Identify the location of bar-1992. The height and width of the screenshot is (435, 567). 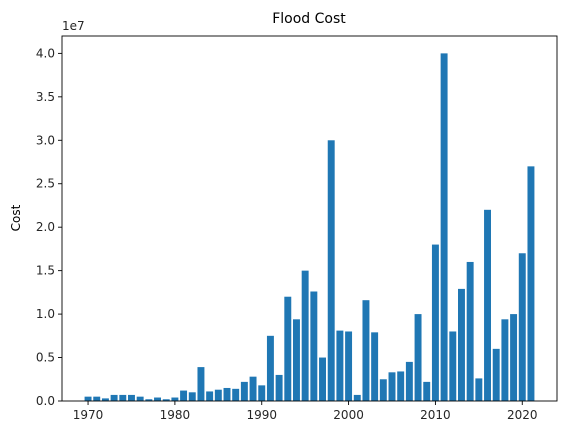
(279, 387).